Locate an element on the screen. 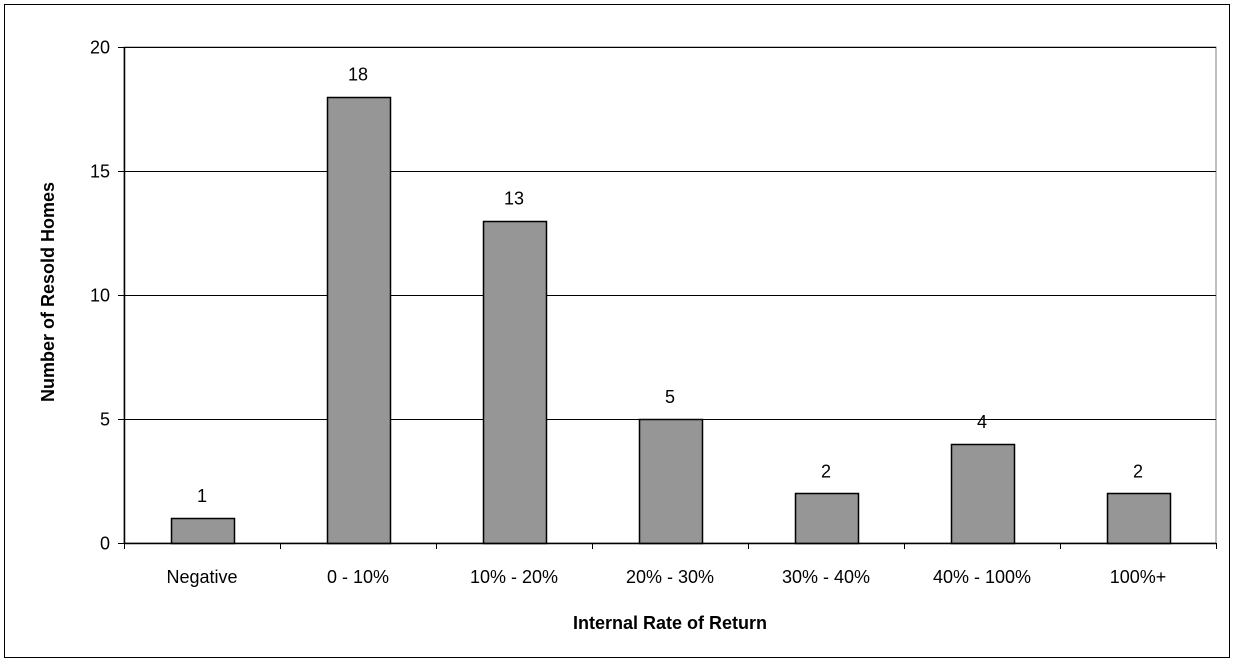 The height and width of the screenshot is (662, 1236). y-tick-label: 15 is located at coordinates (100, 172).